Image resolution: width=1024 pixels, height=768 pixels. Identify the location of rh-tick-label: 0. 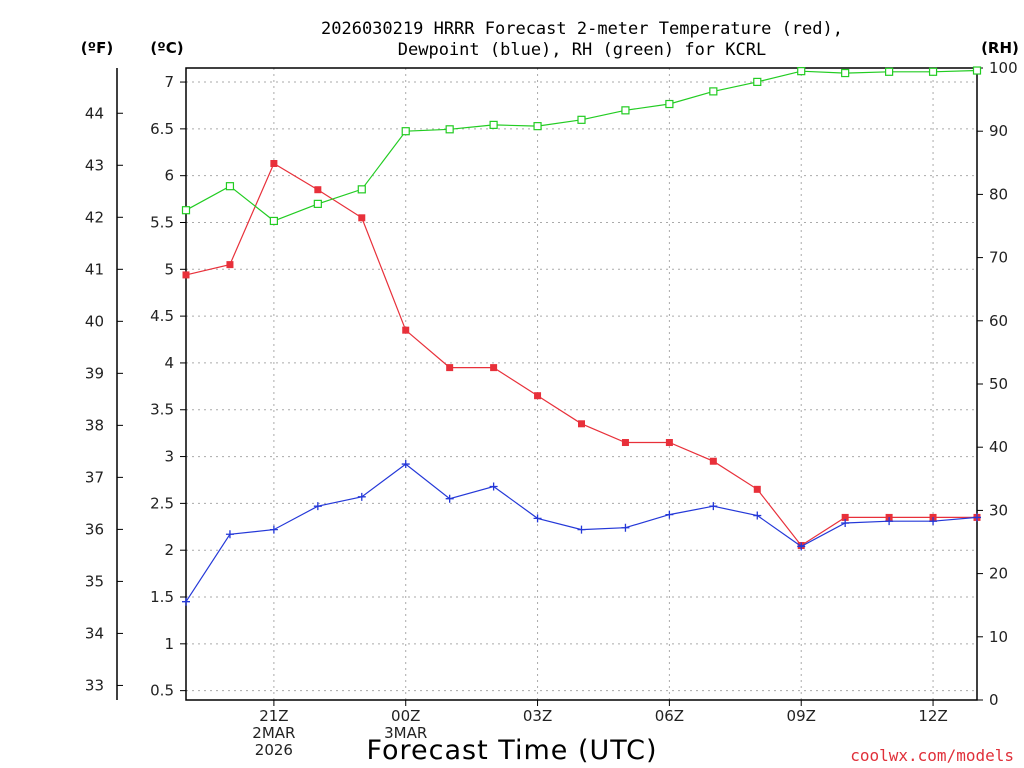
(994, 700).